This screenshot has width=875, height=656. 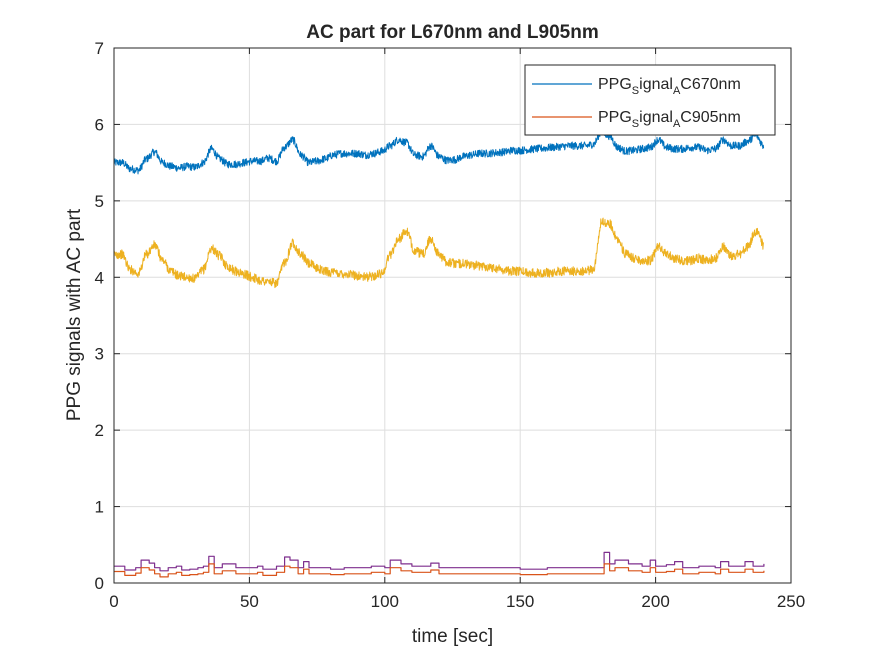 I want to click on legend-box, so click(x=650, y=100).